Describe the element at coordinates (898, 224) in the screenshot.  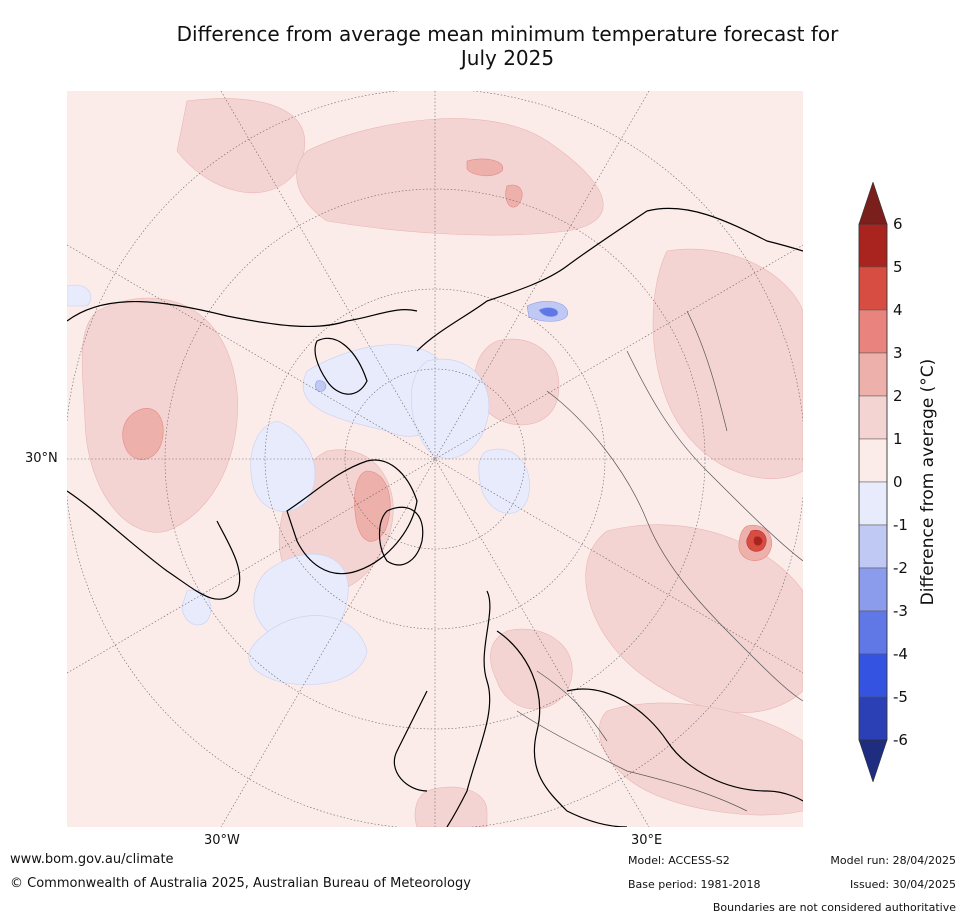
I see `colorbar-tick-label: 6` at that location.